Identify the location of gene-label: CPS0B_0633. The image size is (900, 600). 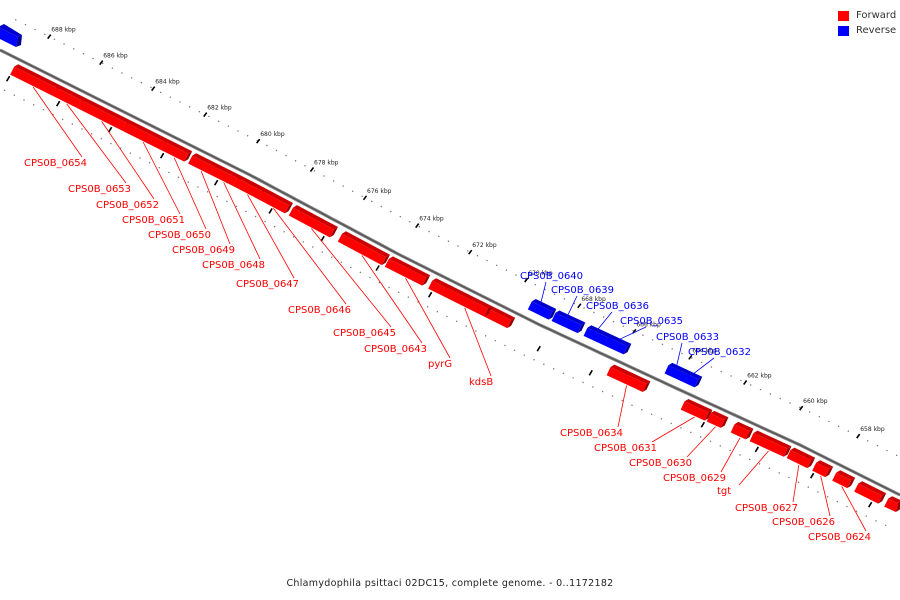
(687, 337).